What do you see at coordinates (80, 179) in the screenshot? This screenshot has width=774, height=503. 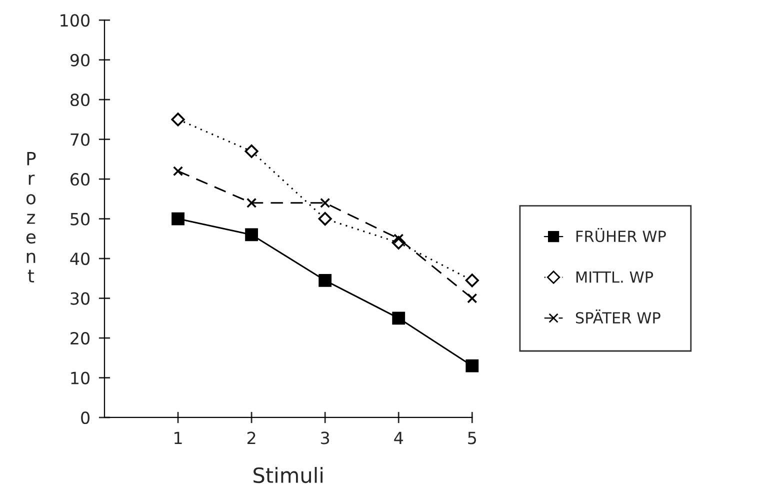 I see `y-tick-label: 60` at bounding box center [80, 179].